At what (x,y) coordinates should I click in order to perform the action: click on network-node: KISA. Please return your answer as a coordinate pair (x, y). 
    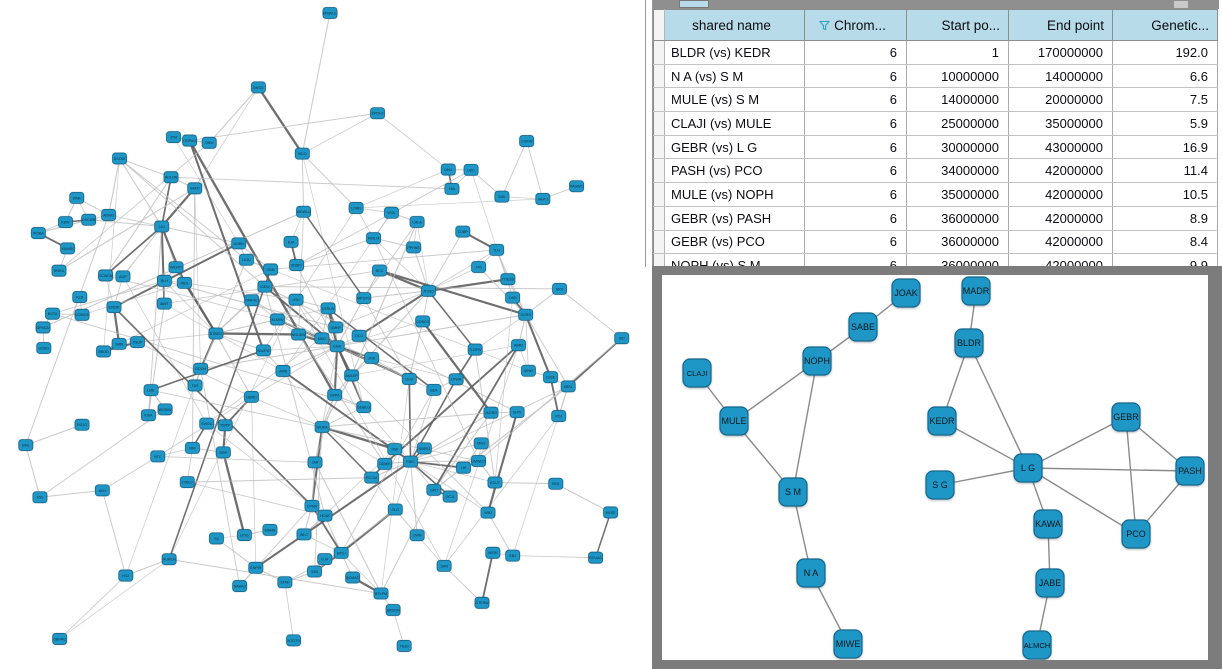
    Looking at the image, I should click on (148, 415).